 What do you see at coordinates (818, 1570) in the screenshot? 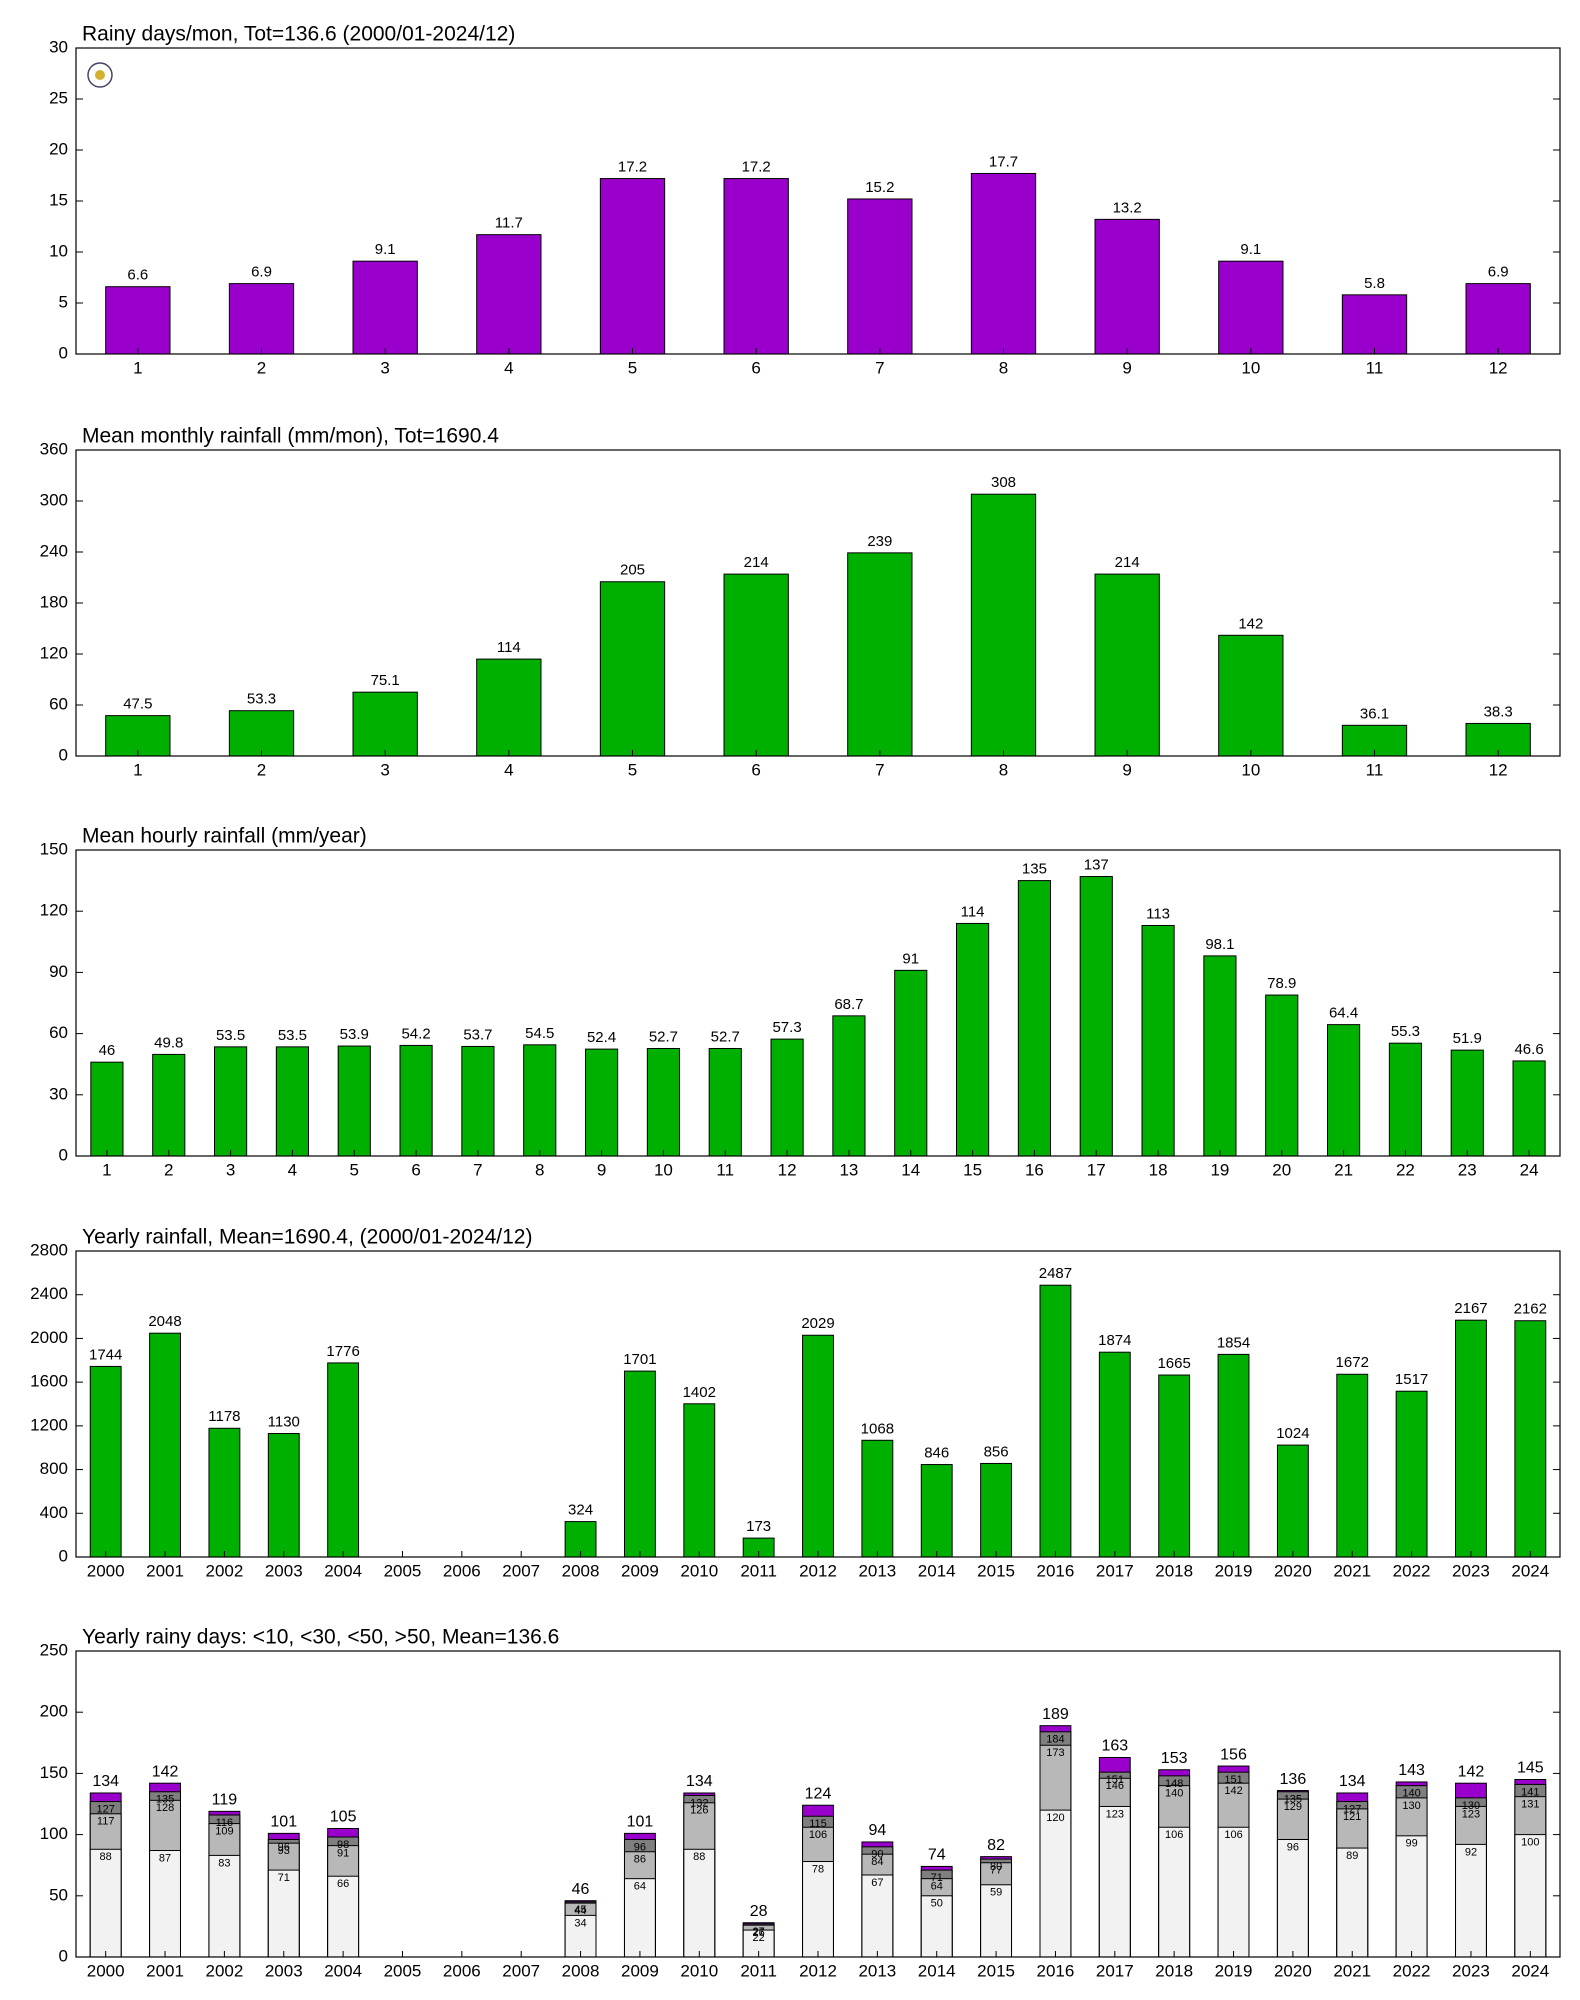
I see `x-tick-label: 2012` at bounding box center [818, 1570].